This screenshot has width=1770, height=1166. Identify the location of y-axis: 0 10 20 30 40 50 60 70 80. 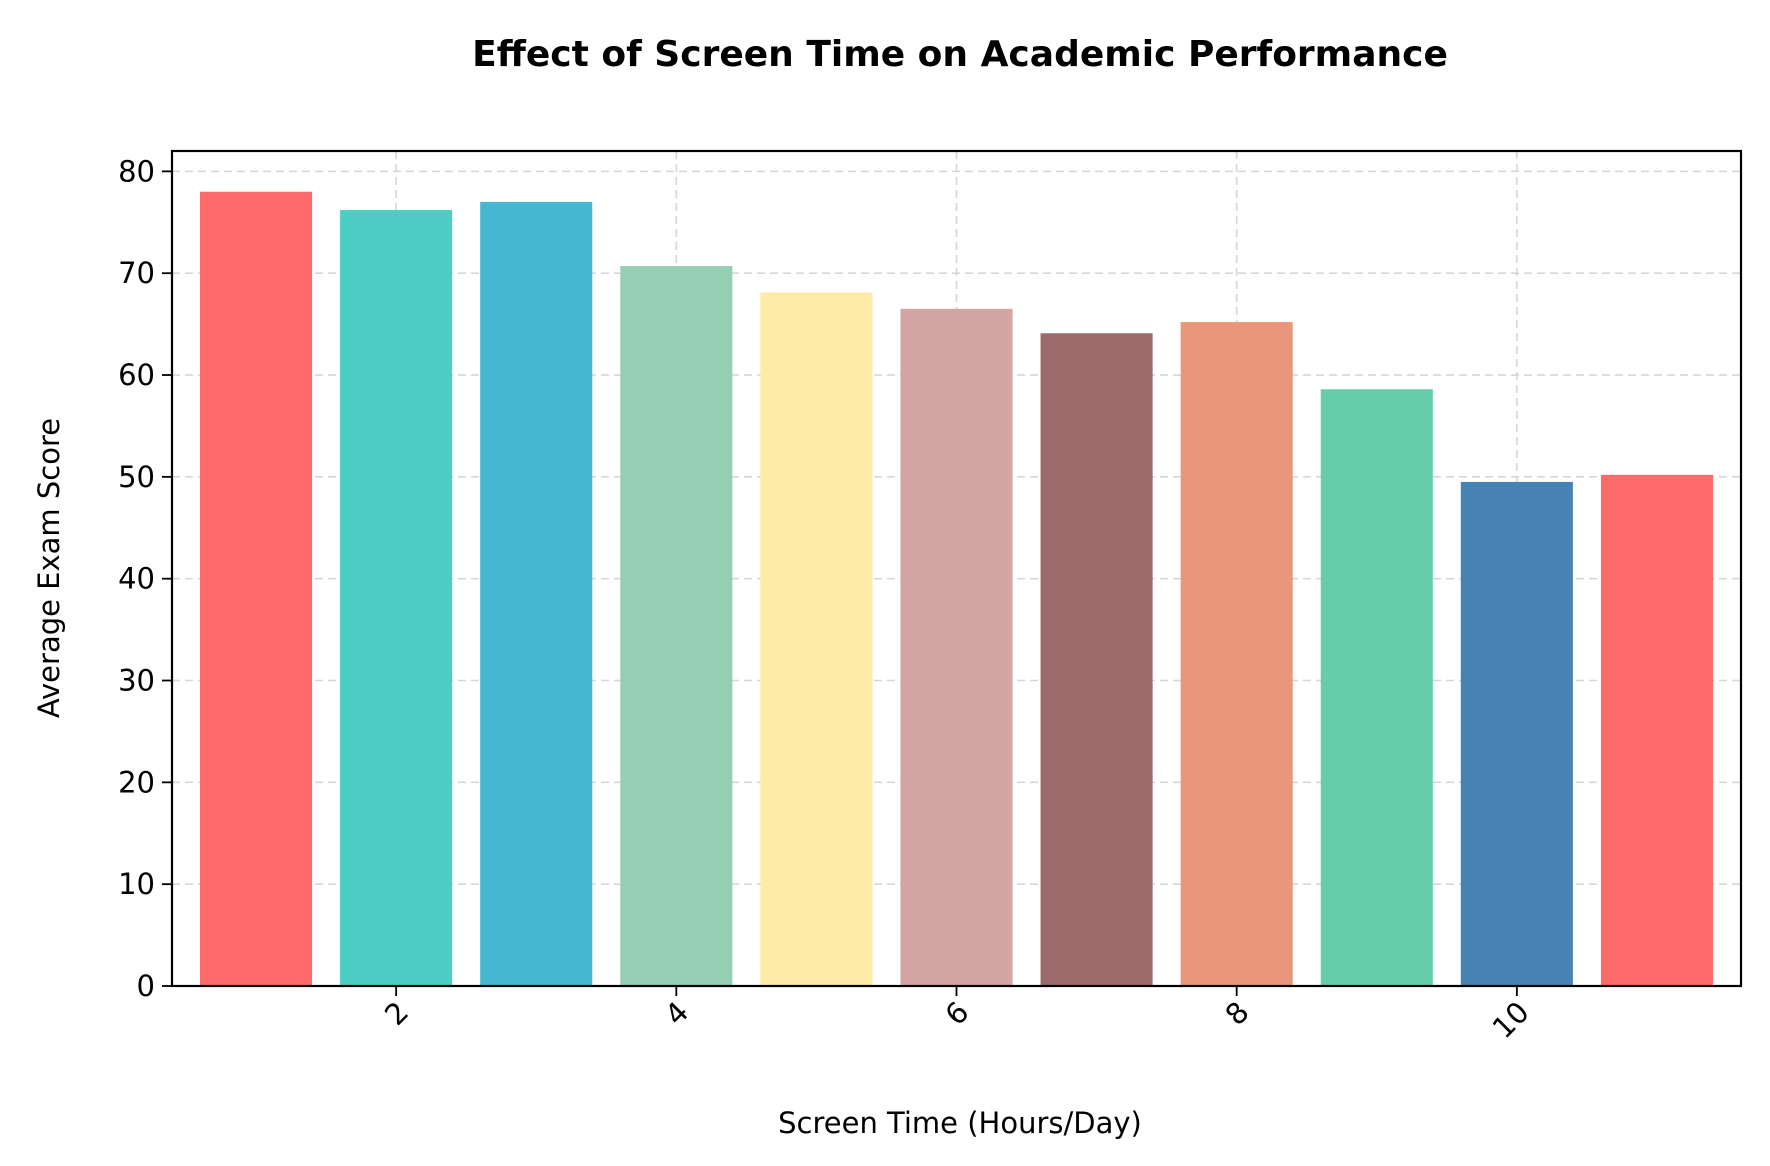
(145, 578).